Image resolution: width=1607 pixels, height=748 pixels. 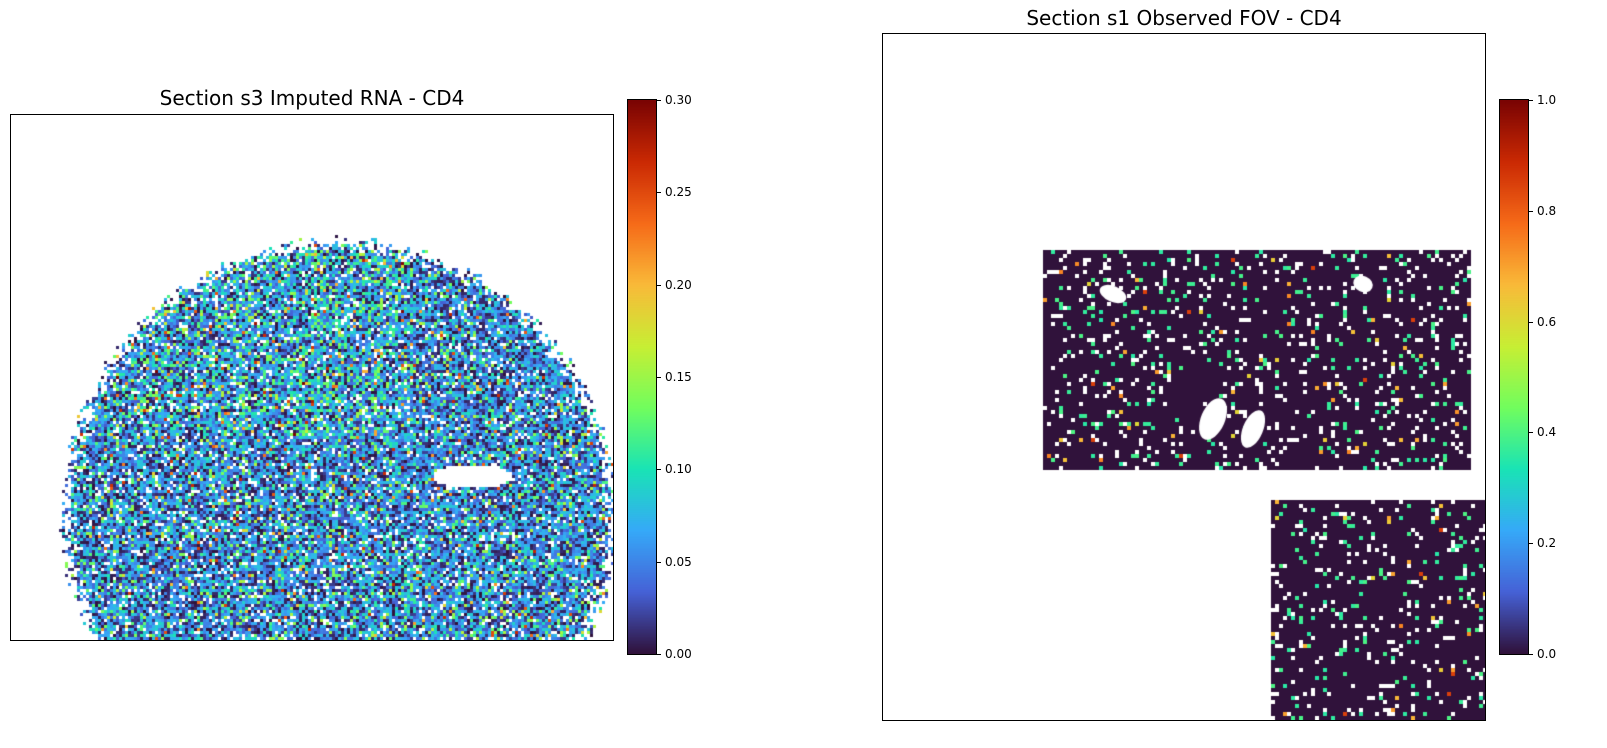 I want to click on right-colorbar-tick-label: 0.2, so click(x=1547, y=543).